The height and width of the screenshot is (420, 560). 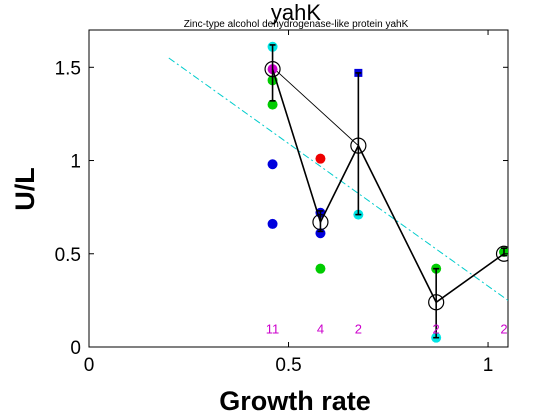 What do you see at coordinates (68, 68) in the screenshot?
I see `y-tick-label: 1.5` at bounding box center [68, 68].